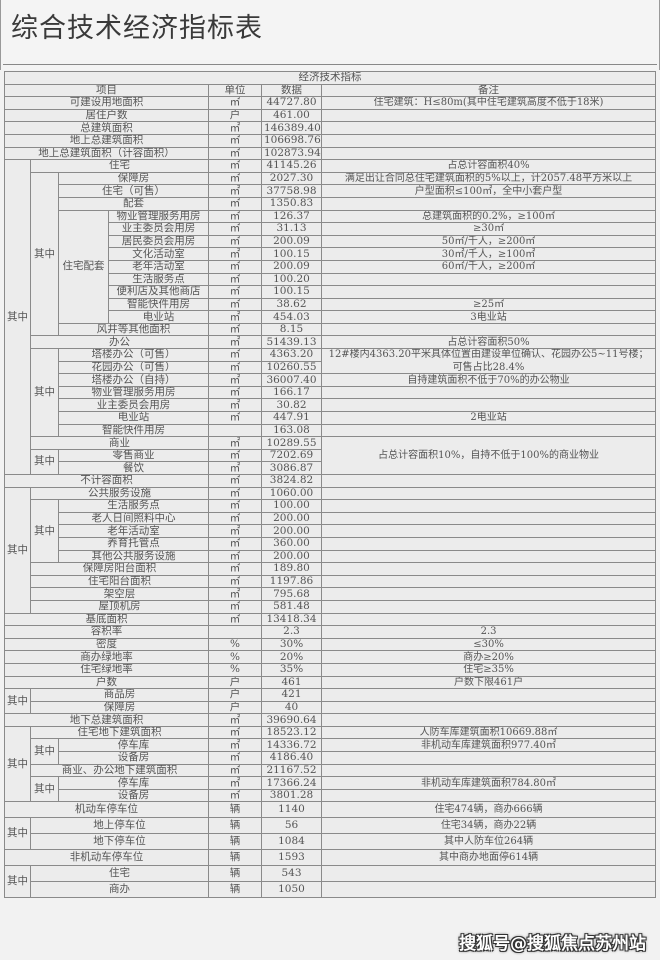 The width and height of the screenshot is (660, 960). I want to click on table-row: 户数户 461 户数下限461户, so click(330, 682).